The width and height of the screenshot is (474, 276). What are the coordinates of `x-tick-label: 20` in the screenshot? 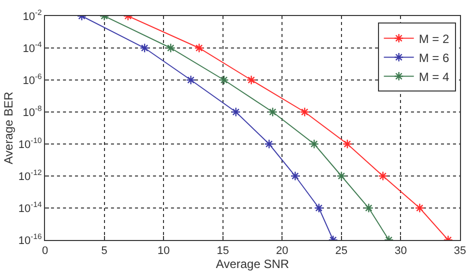 It's located at (282, 251).